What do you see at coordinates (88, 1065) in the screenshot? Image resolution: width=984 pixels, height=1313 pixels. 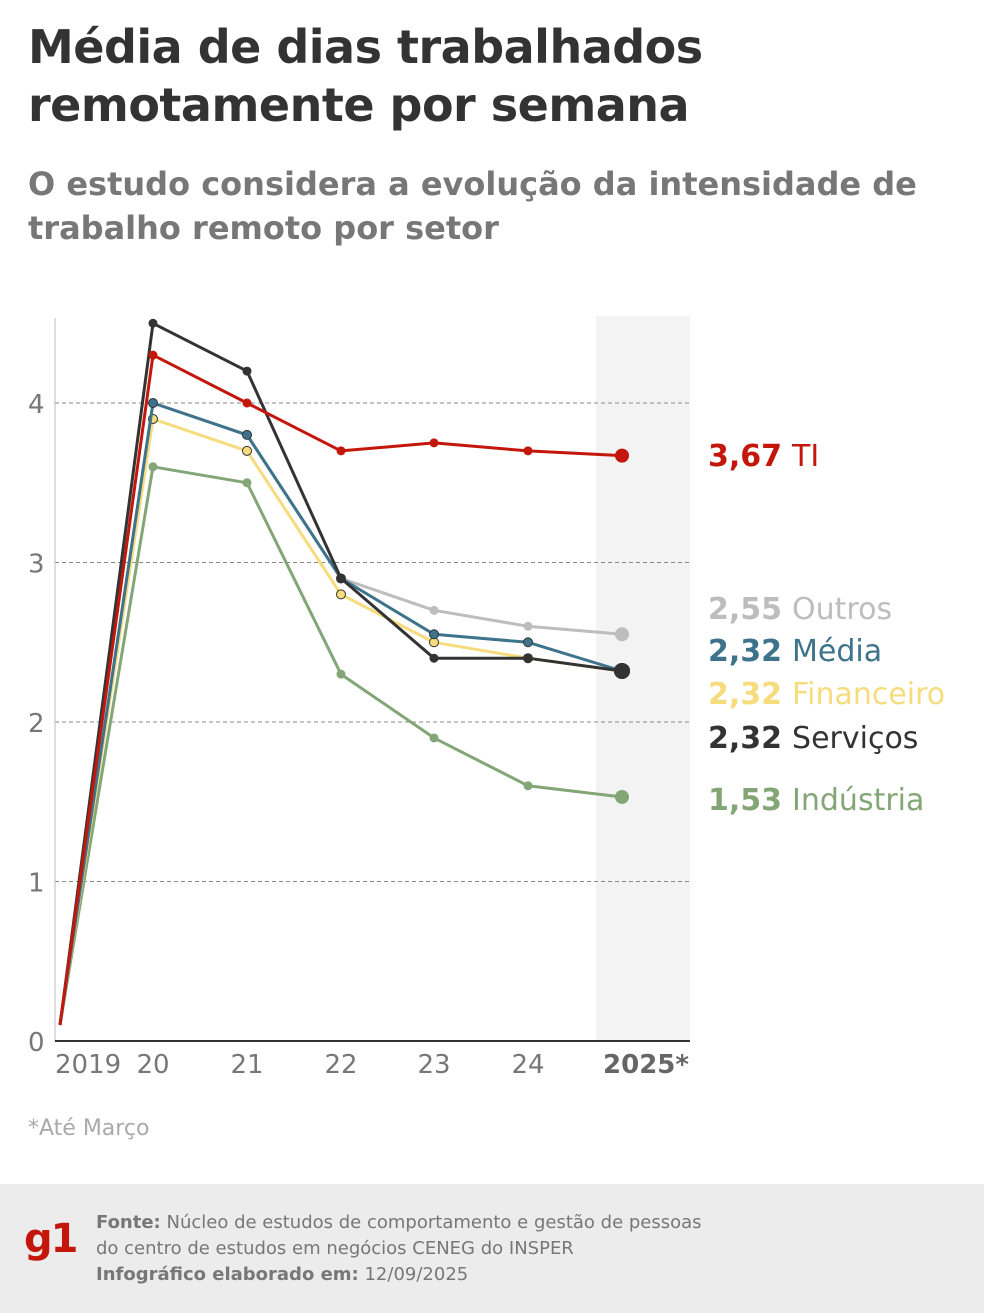 I see `x-tick-label: 2019` at bounding box center [88, 1065].